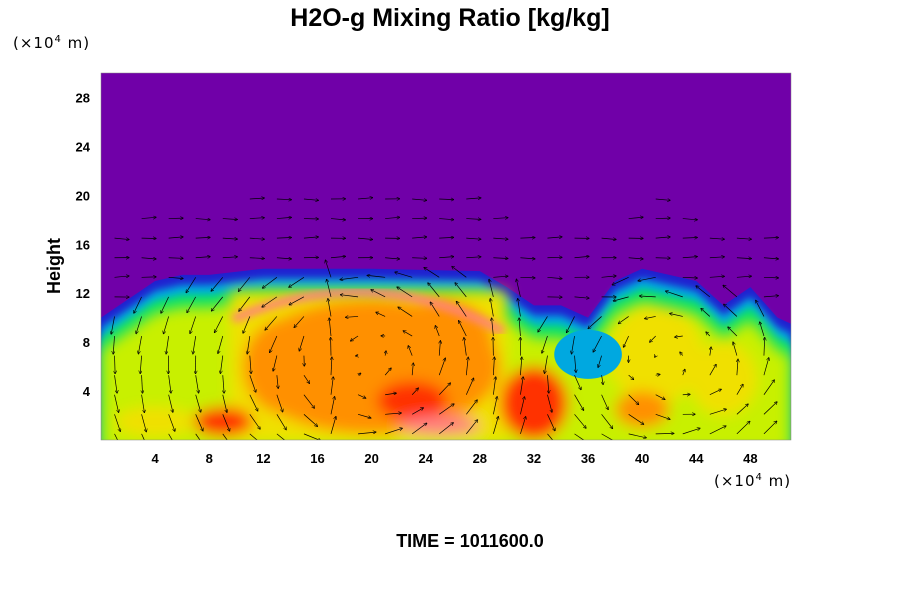 This screenshot has height=600, width=900. Describe the element at coordinates (263, 458) in the screenshot. I see `x-tick-label: 12` at that location.